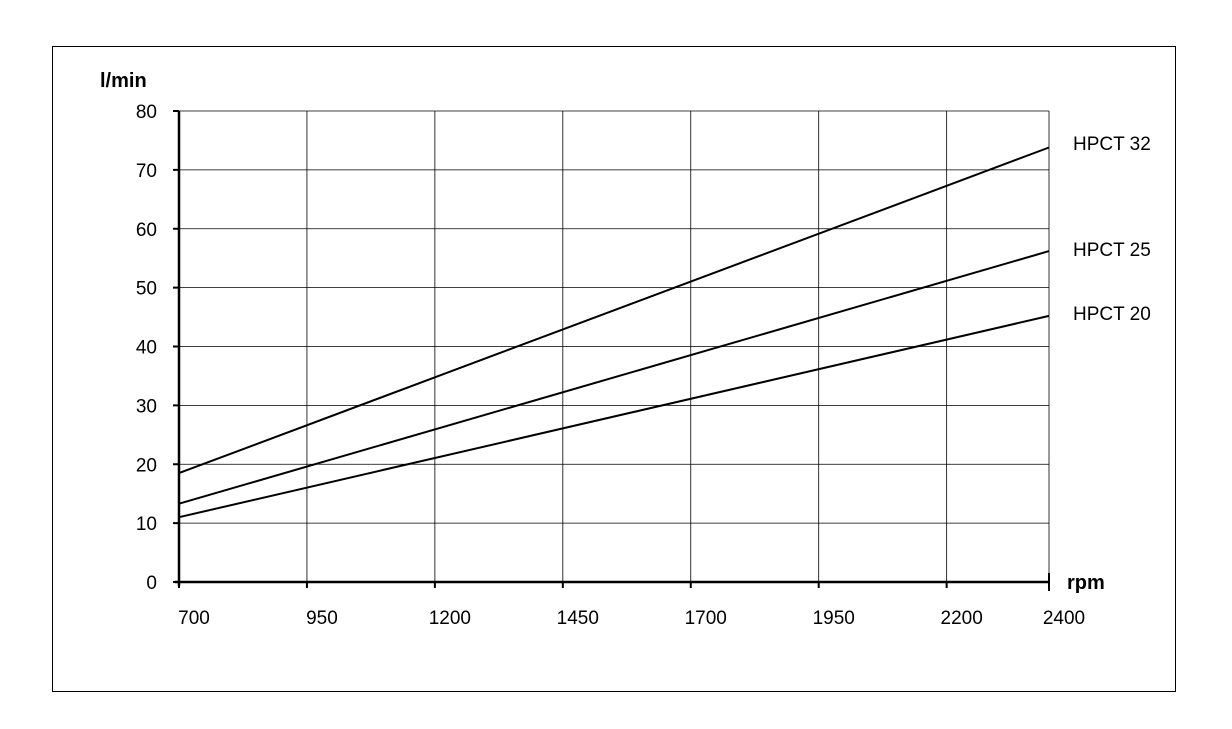  What do you see at coordinates (322, 618) in the screenshot?
I see `x-tick-label: 950` at bounding box center [322, 618].